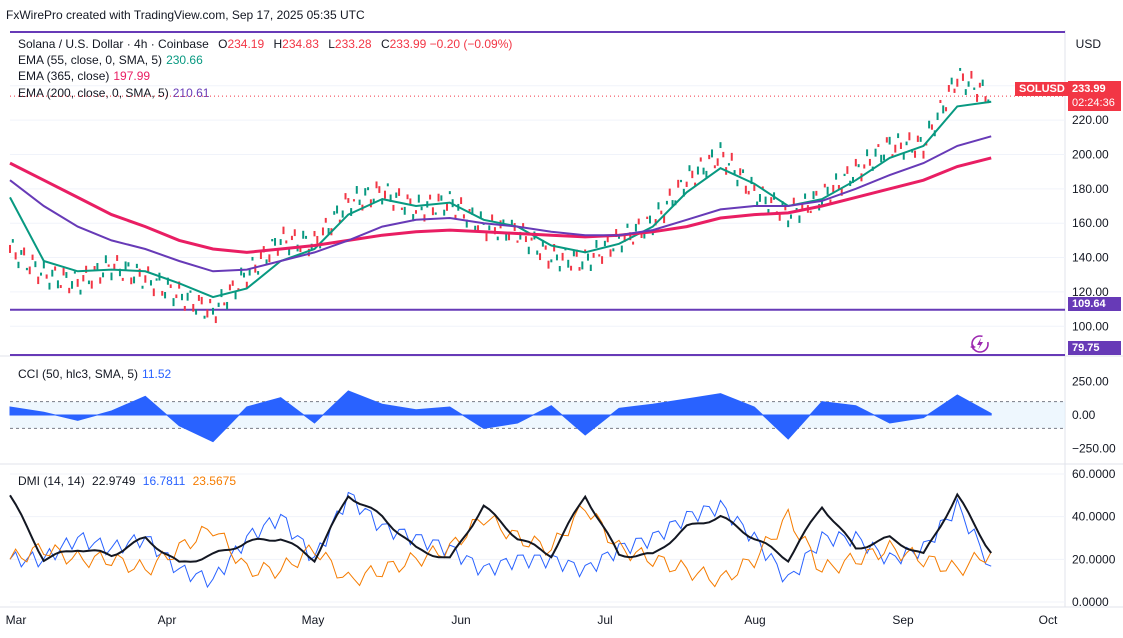  What do you see at coordinates (1094, 304) in the screenshot?
I see `level-upper-badge: 109.64` at bounding box center [1094, 304].